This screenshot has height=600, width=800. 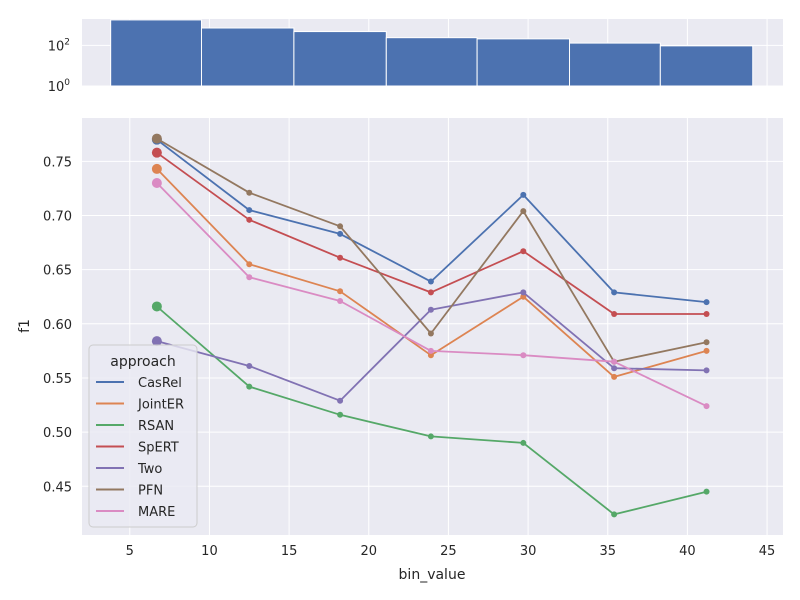 What do you see at coordinates (57, 271) in the screenshot?
I see `y-tick-label: 0.65` at bounding box center [57, 271].